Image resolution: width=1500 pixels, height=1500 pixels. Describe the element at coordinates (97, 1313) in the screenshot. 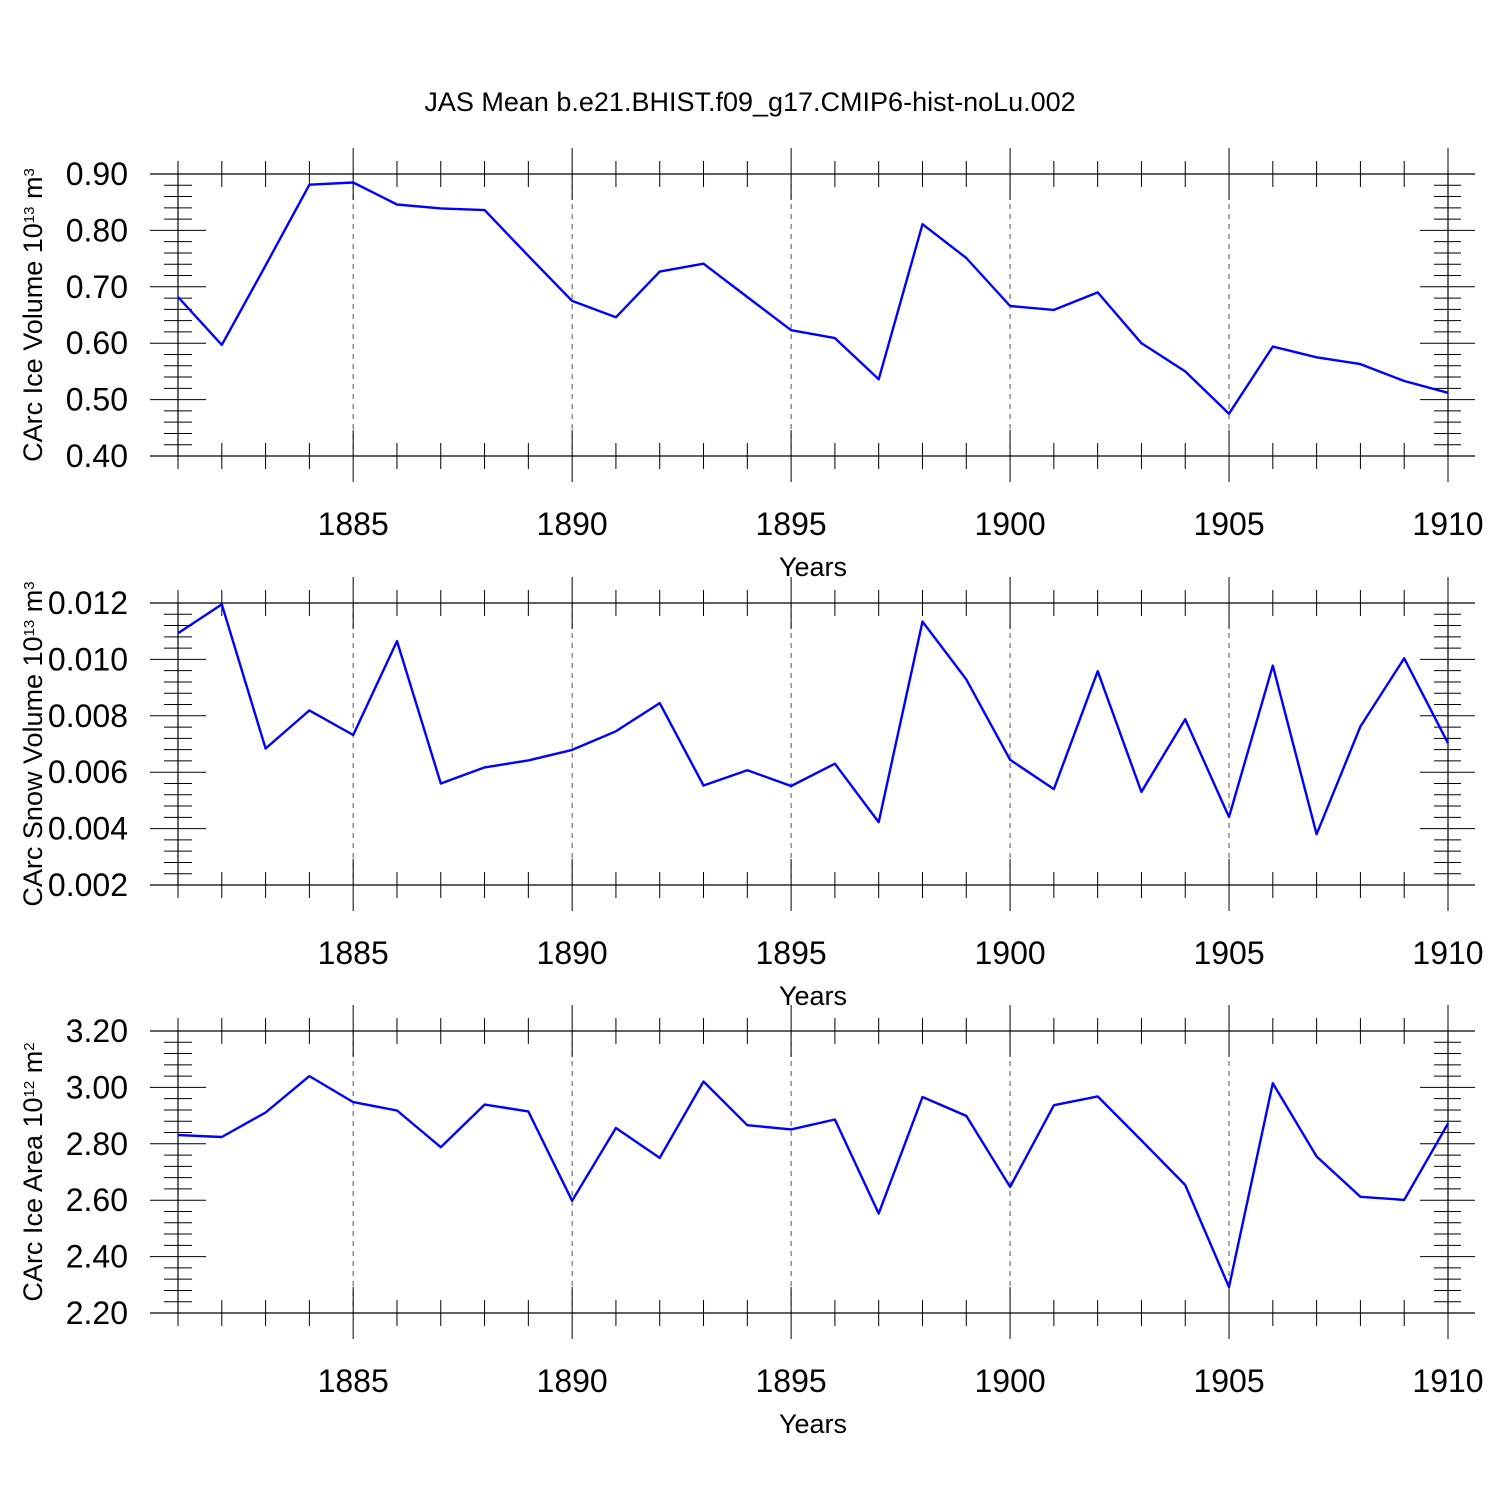

I see `y-tick-label: 2.20` at that location.